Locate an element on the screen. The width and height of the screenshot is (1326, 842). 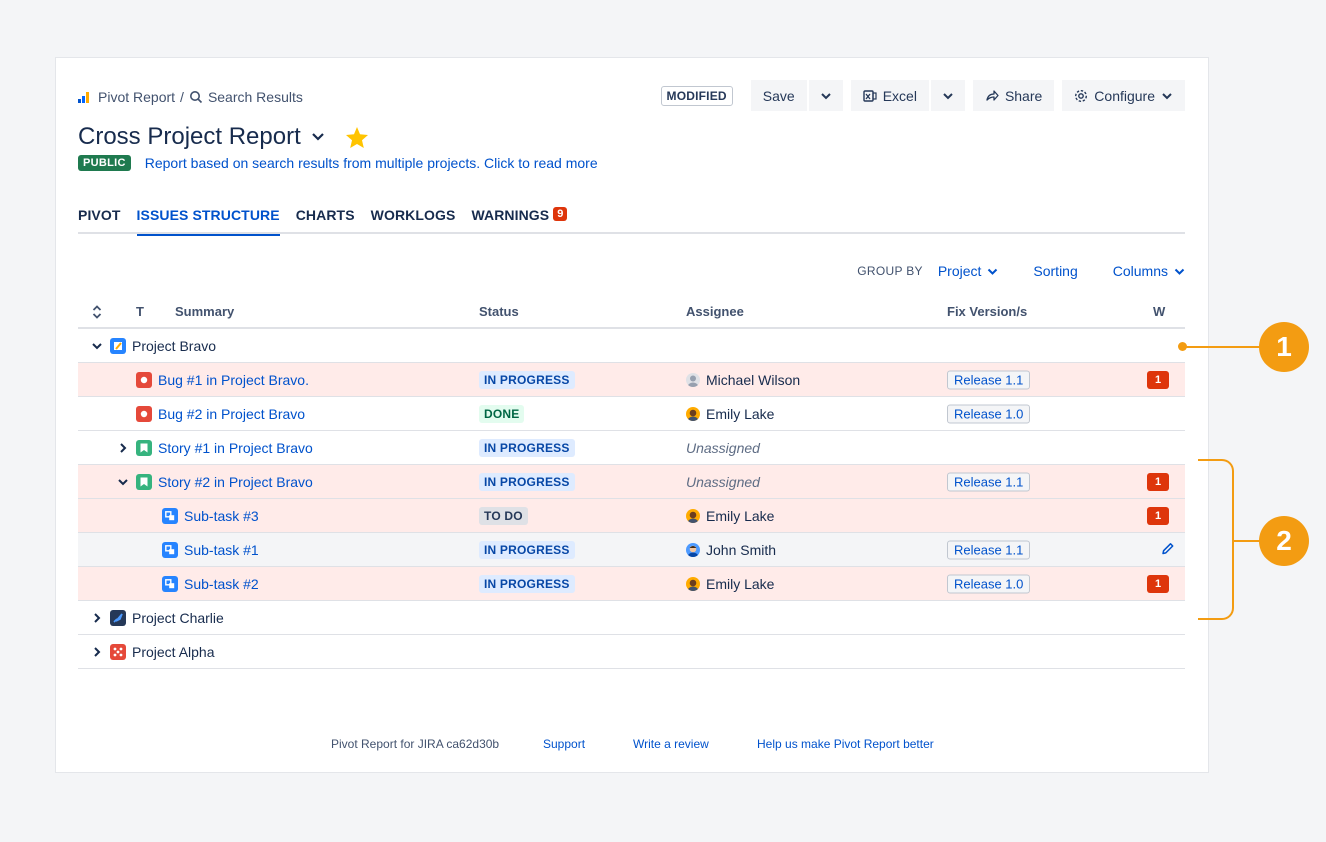
pivot-report-icon is located at coordinates (85, 97).